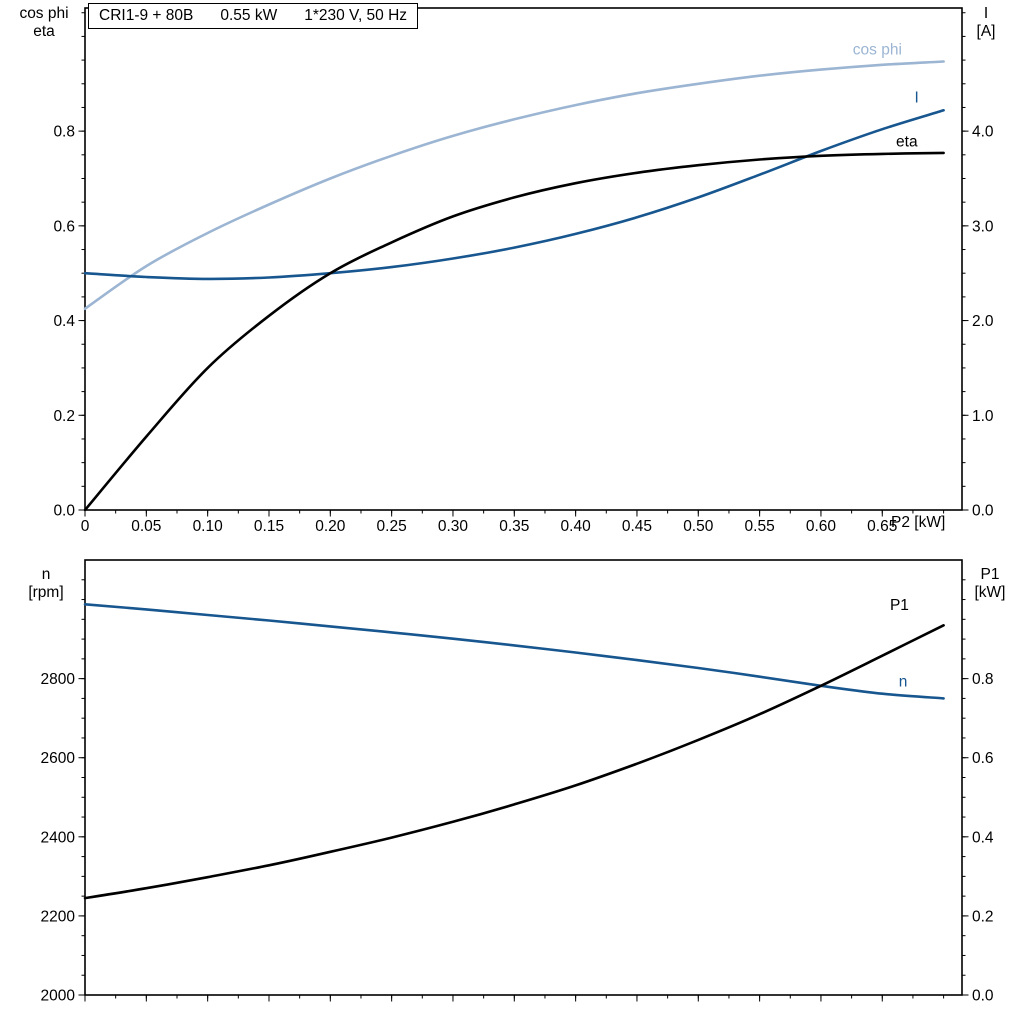 This screenshot has width=1024, height=1029. What do you see at coordinates (637, 526) in the screenshot?
I see `x-tick-label: 0.45` at bounding box center [637, 526].